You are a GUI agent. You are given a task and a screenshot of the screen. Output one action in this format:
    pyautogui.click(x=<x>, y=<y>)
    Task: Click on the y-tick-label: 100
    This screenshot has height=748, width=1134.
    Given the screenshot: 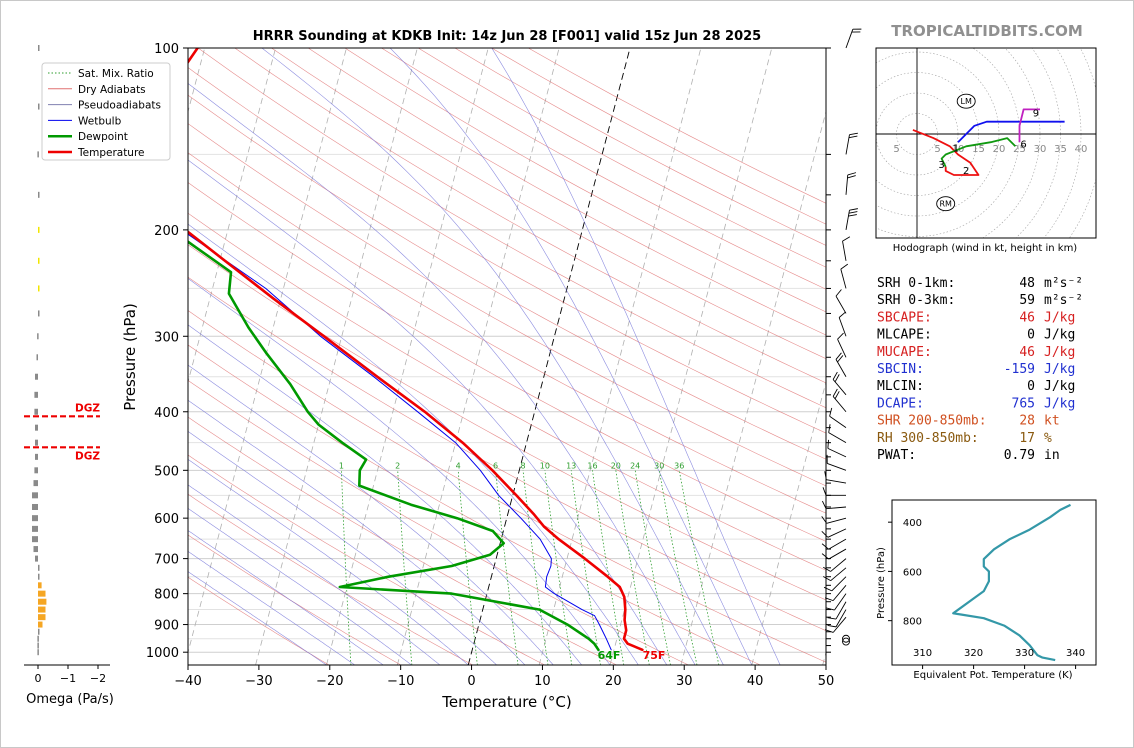 What is the action you would take?
    pyautogui.click(x=166, y=49)
    